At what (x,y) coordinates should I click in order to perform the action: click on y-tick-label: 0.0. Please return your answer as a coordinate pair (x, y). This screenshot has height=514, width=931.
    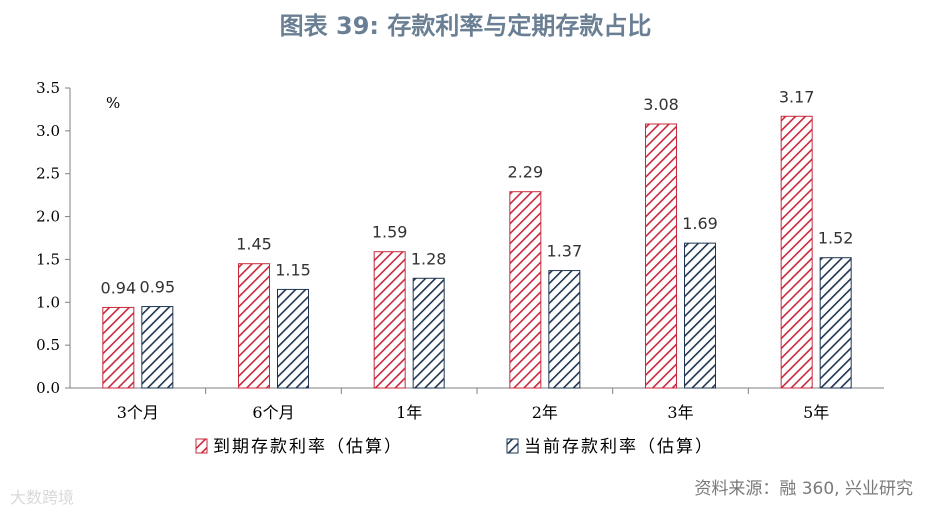
    Looking at the image, I should click on (48, 388).